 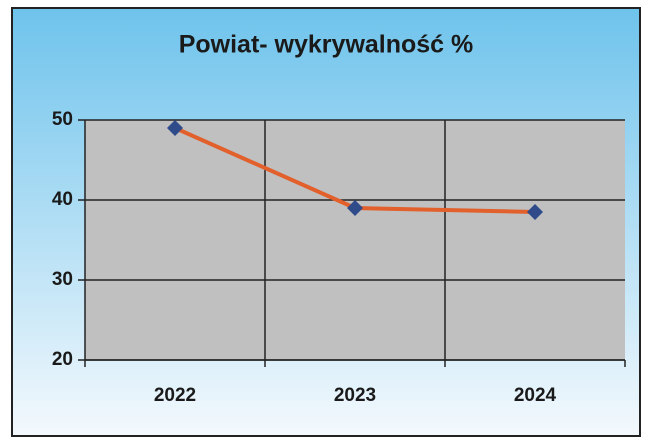 What do you see at coordinates (326, 45) in the screenshot?
I see `chart-title: Powiat- wykrywalność %` at bounding box center [326, 45].